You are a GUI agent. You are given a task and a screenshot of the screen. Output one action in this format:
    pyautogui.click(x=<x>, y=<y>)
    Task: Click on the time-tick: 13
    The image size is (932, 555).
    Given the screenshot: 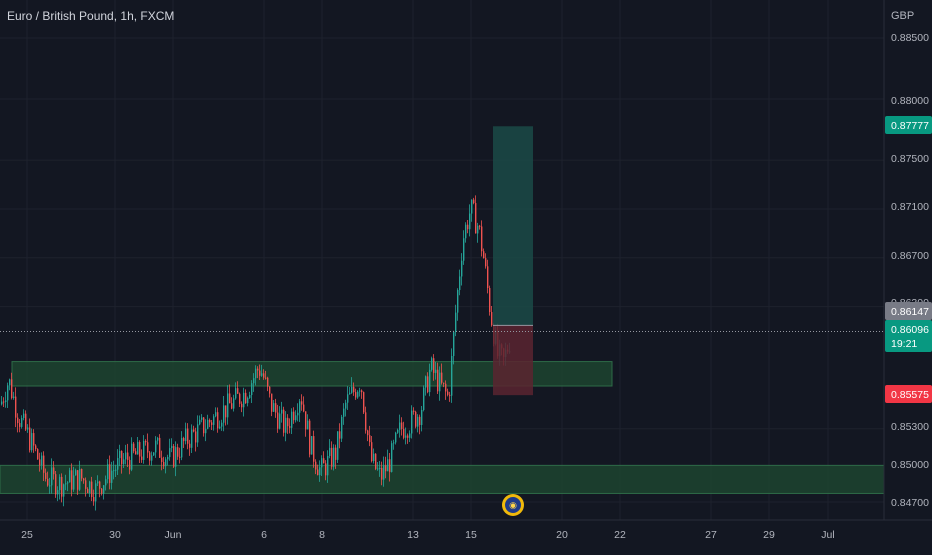 What is the action you would take?
    pyautogui.click(x=413, y=535)
    